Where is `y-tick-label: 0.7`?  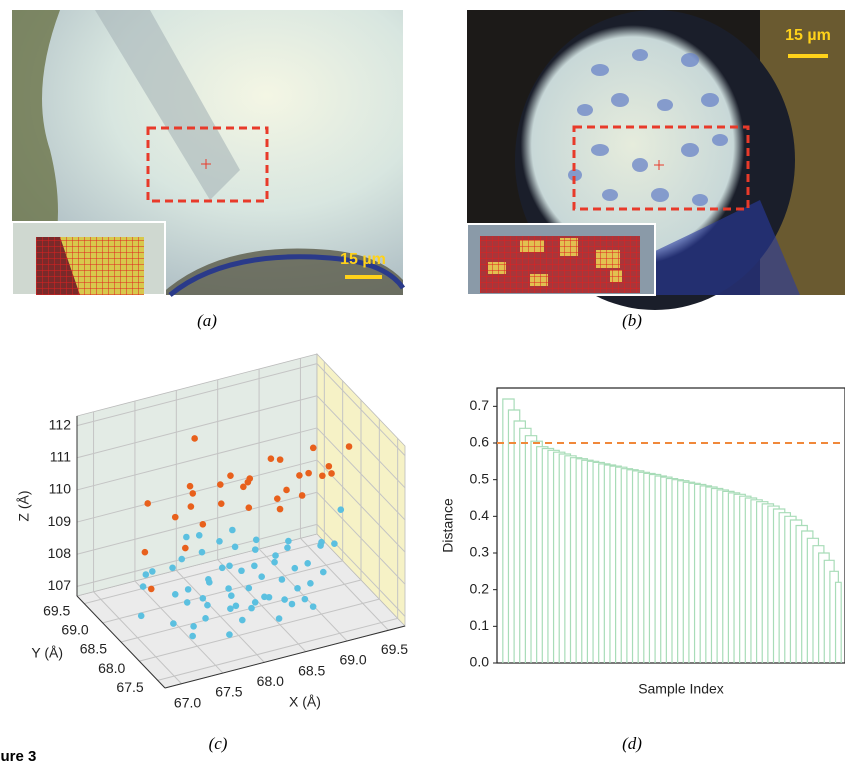
y-tick-label: 0.7 is located at coordinates (480, 405).